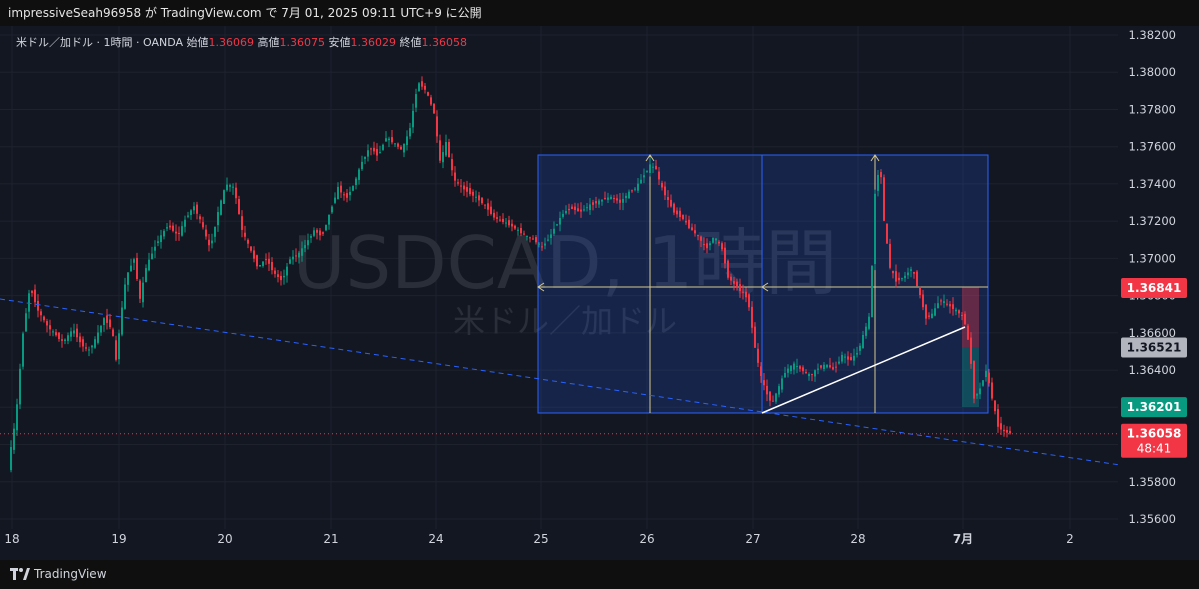 The image size is (1199, 589). I want to click on time-tick-label: 2, so click(1070, 539).